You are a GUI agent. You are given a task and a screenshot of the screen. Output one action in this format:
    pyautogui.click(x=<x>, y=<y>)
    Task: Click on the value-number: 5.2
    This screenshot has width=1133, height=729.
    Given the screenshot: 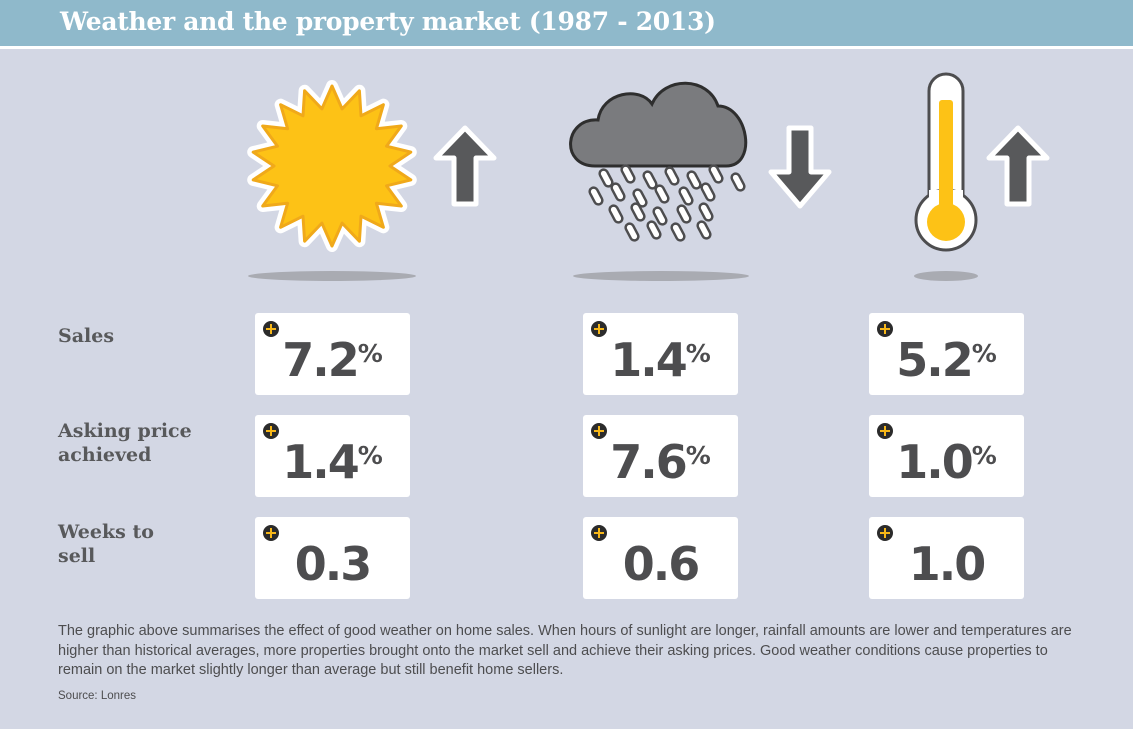 What is the action you would take?
    pyautogui.click(x=934, y=360)
    